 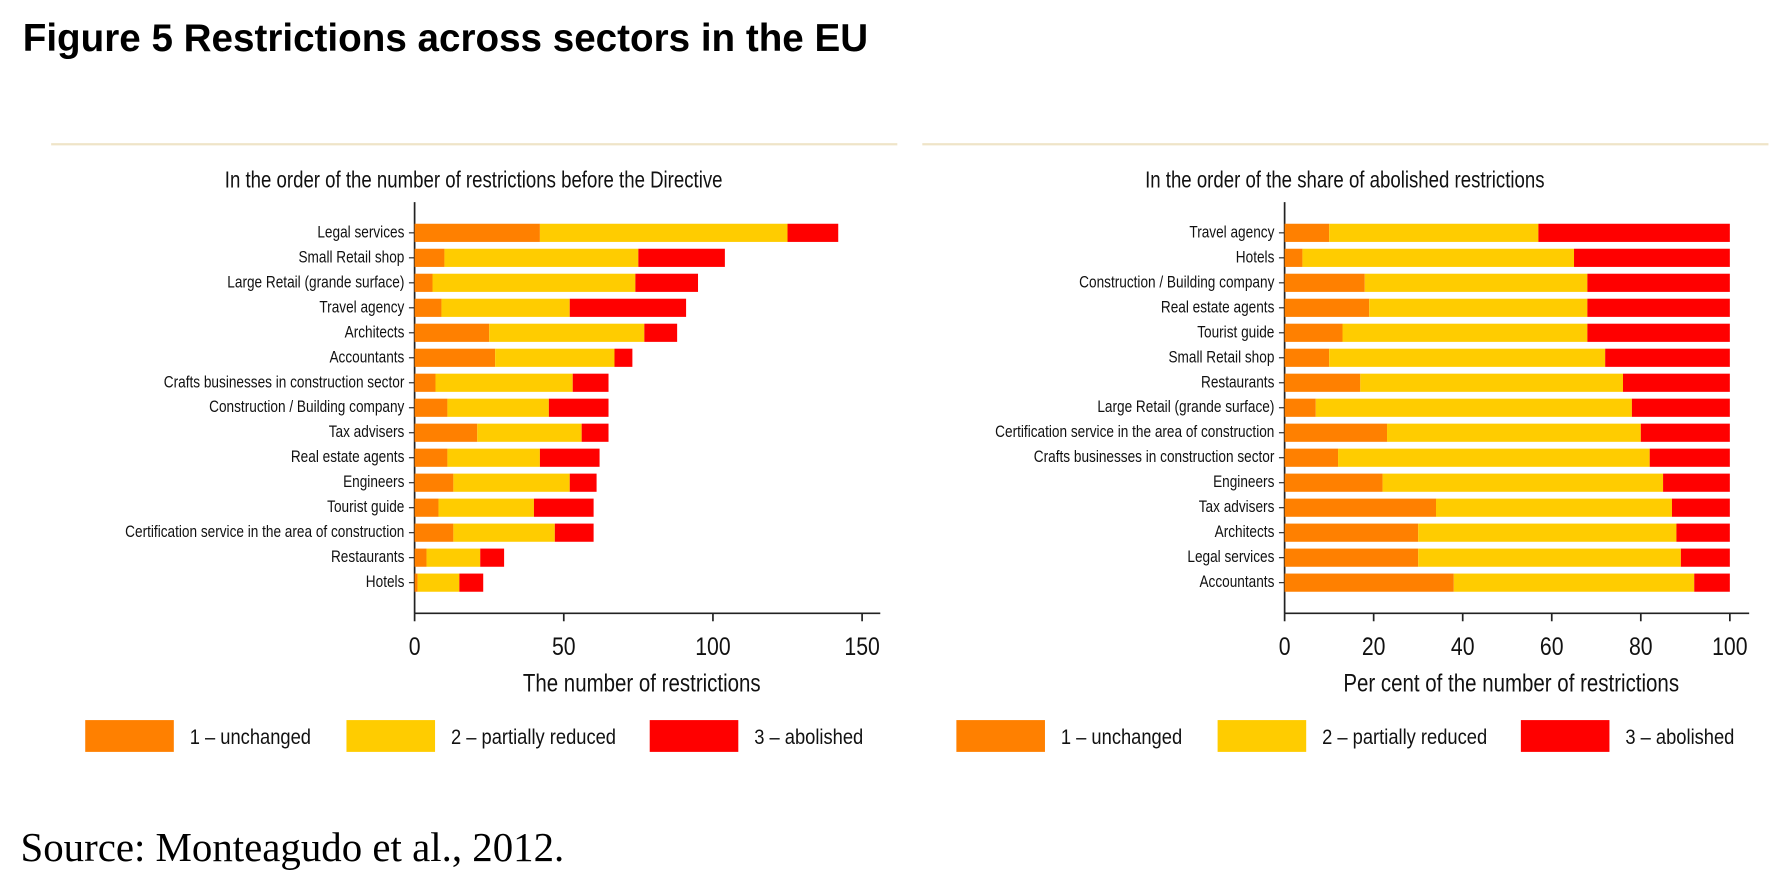 I want to click on x-tick-label: 0, so click(x=1285, y=647).